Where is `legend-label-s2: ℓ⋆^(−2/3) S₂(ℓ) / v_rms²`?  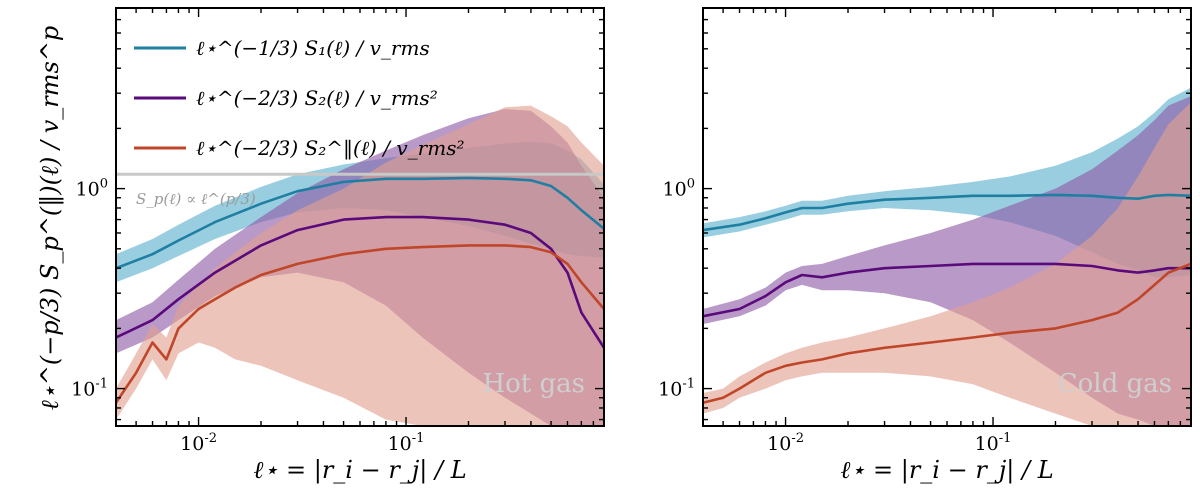 legend-label-s2: ℓ⋆^(−2/3) S₂(ℓ) / v_rms² is located at coordinates (317, 98).